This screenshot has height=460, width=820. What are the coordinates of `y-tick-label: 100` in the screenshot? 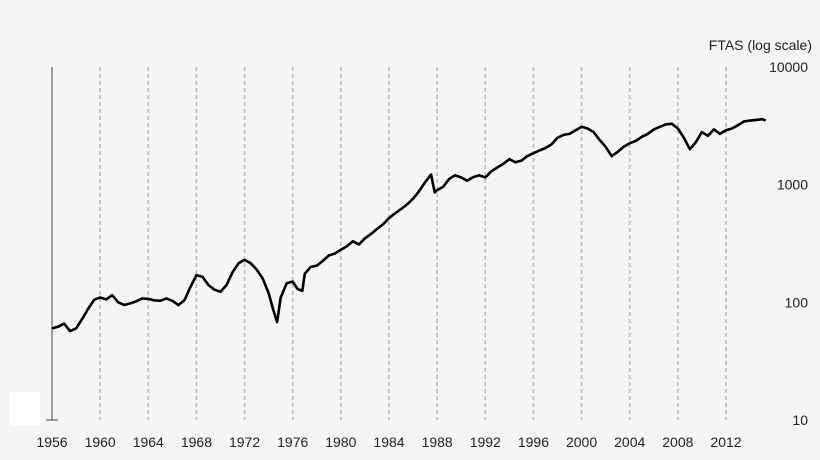 It's located at (797, 302).